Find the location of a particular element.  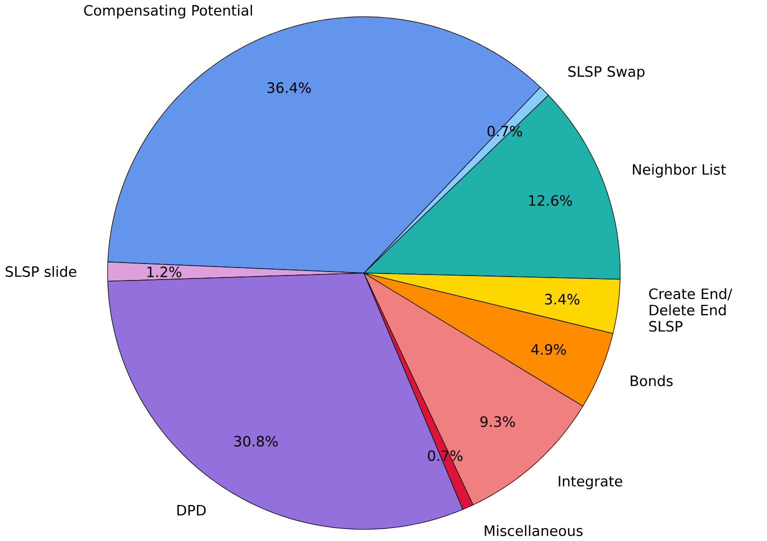

data-label: 3.4% is located at coordinates (562, 299).